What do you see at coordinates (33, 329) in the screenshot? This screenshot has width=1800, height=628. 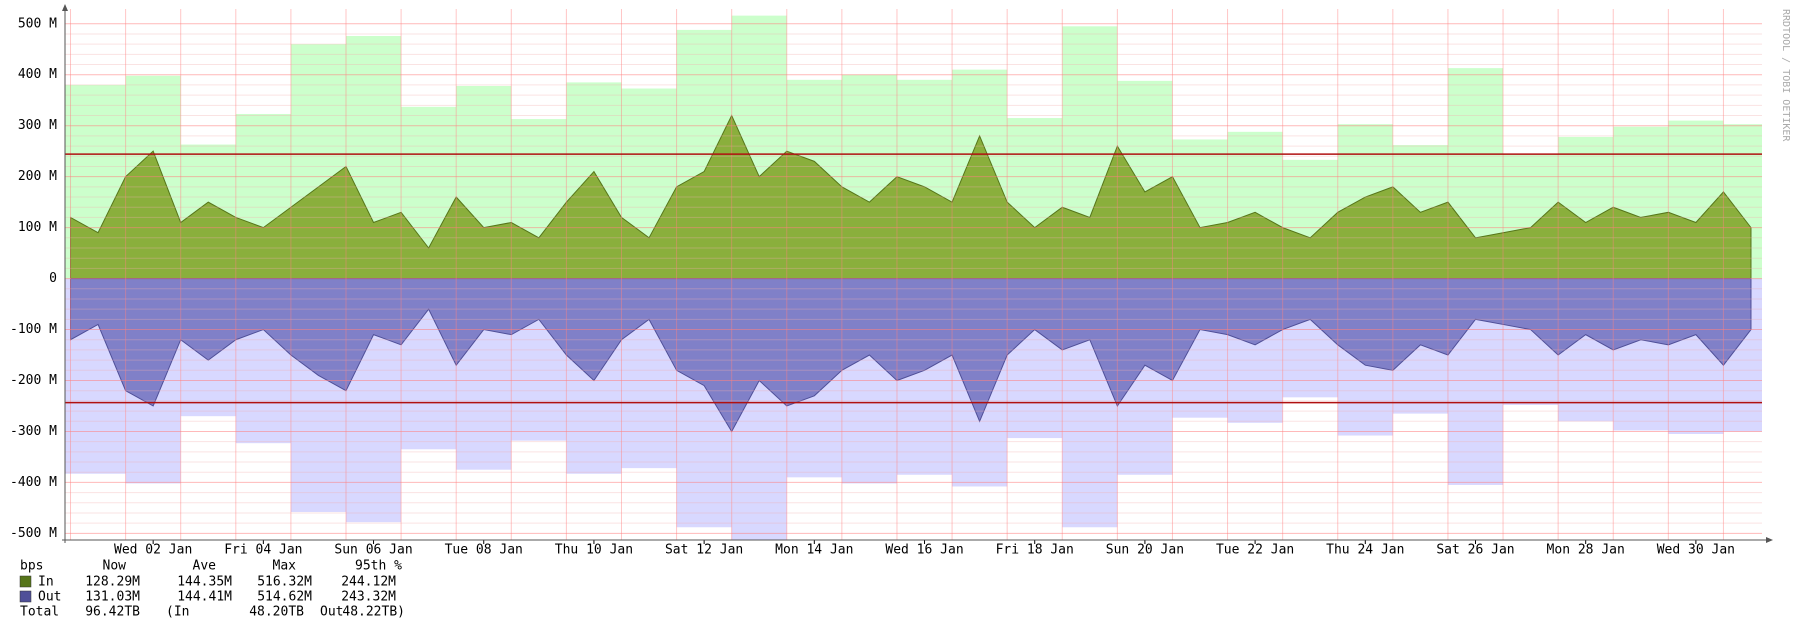 I see `y-tick-label: -100 M` at bounding box center [33, 329].